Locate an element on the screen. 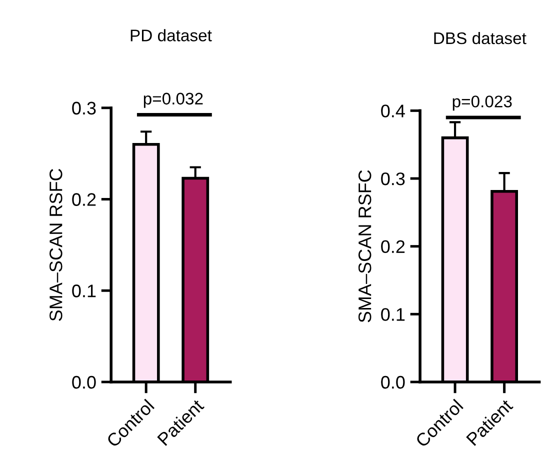 The height and width of the screenshot is (471, 542). text: p=0.023 is located at coordinates (482, 103).